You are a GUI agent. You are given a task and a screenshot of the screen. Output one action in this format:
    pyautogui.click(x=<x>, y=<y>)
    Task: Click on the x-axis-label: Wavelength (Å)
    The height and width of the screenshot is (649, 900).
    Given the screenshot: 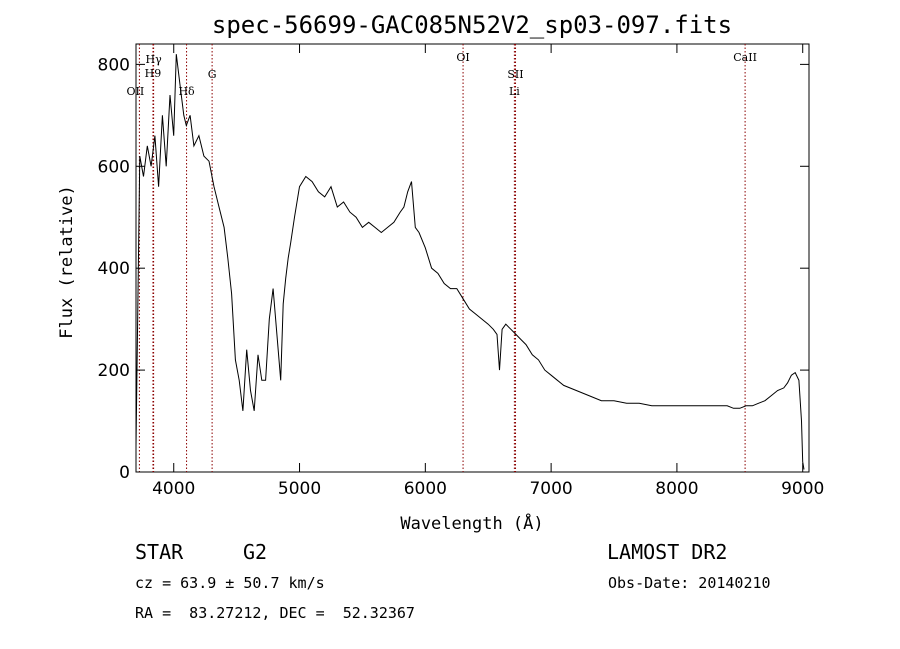 What is the action you would take?
    pyautogui.click(x=471, y=523)
    